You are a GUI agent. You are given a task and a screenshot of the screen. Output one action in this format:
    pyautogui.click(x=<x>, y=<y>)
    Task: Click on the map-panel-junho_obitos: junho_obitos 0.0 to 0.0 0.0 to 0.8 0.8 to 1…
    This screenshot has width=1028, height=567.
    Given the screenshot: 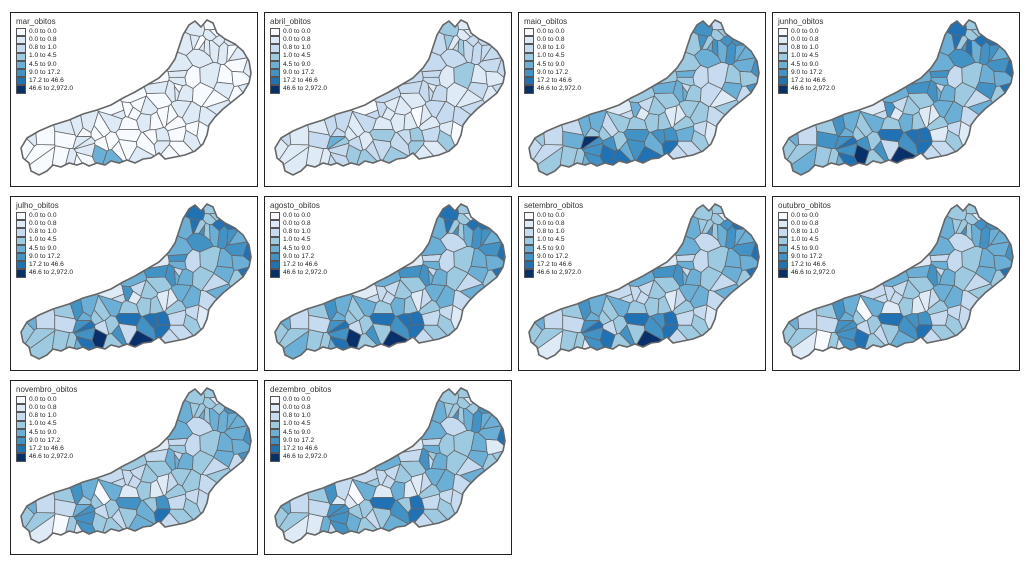 What is the action you would take?
    pyautogui.click(x=896, y=99)
    